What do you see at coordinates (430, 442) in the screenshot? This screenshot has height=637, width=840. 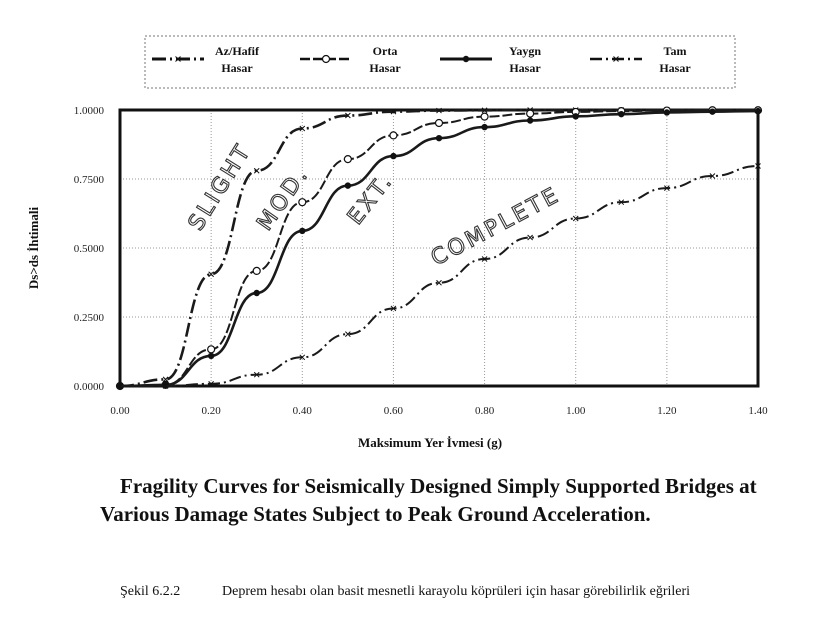 I see `x-axis-label: Maksimum Yer İvmesi (g)` at bounding box center [430, 442].